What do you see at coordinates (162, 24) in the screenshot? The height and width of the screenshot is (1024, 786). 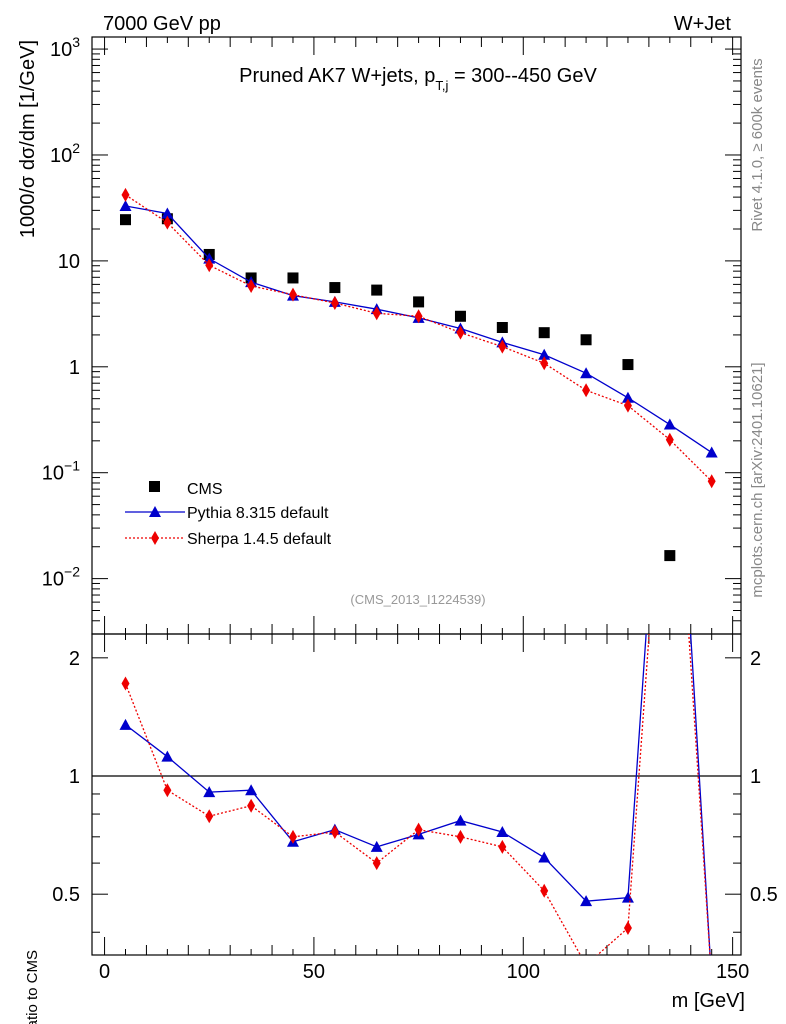 I see `header-left: 7000 GeV pp` at bounding box center [162, 24].